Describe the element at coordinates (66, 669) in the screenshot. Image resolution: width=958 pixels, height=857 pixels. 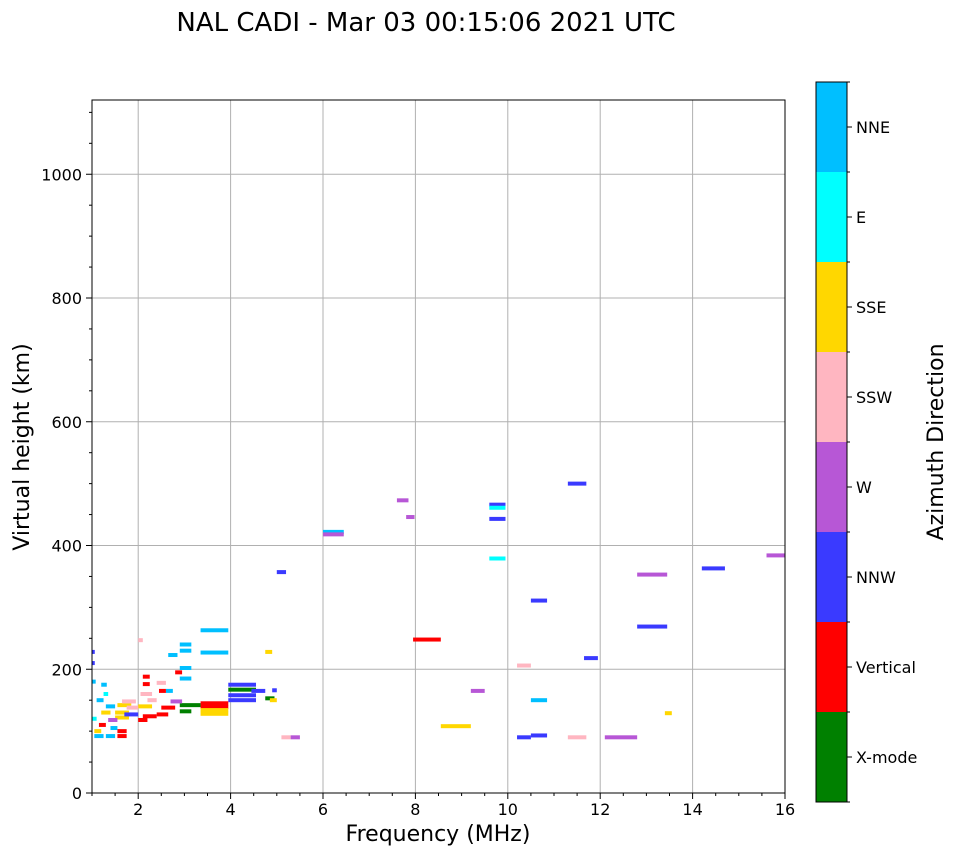
I see `y-tick-label-1: 200` at that location.